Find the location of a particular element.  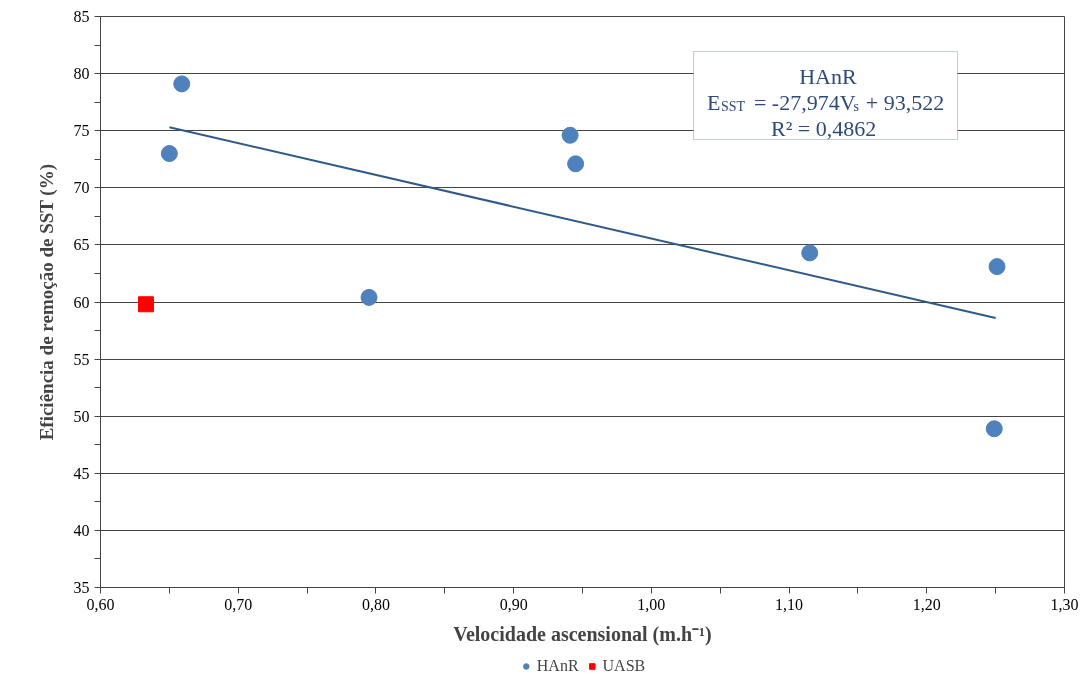

y-tick-label: 80 is located at coordinates (81, 74).